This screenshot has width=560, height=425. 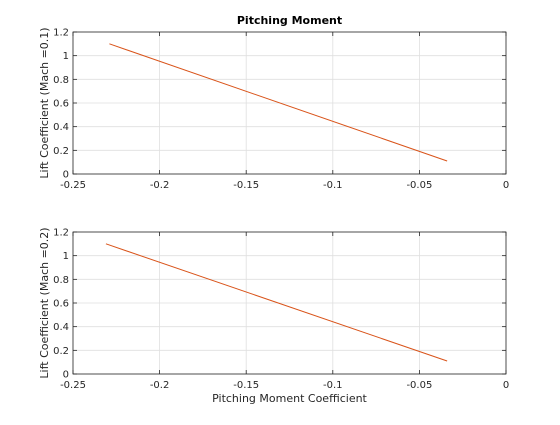 I want to click on y-axis-label: Lift Coefficient (Mach =0.2), so click(x=44, y=302).